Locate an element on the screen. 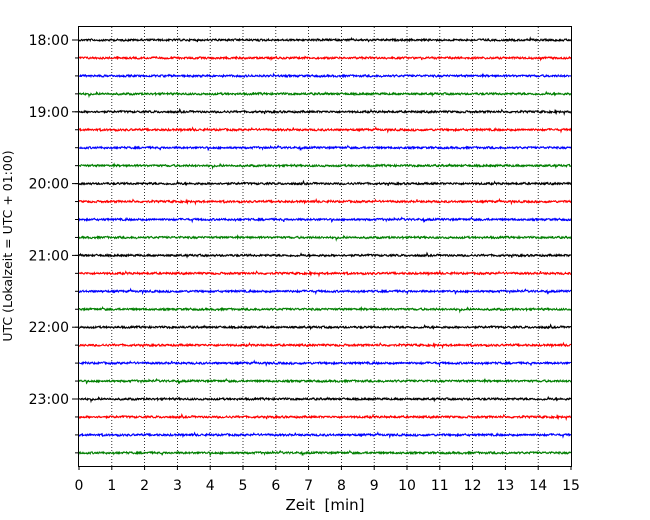 The width and height of the screenshot is (650, 520). y-axis: 18:00 19:00 20:00 21:00 22:00 23:00 is located at coordinates (54, 243).